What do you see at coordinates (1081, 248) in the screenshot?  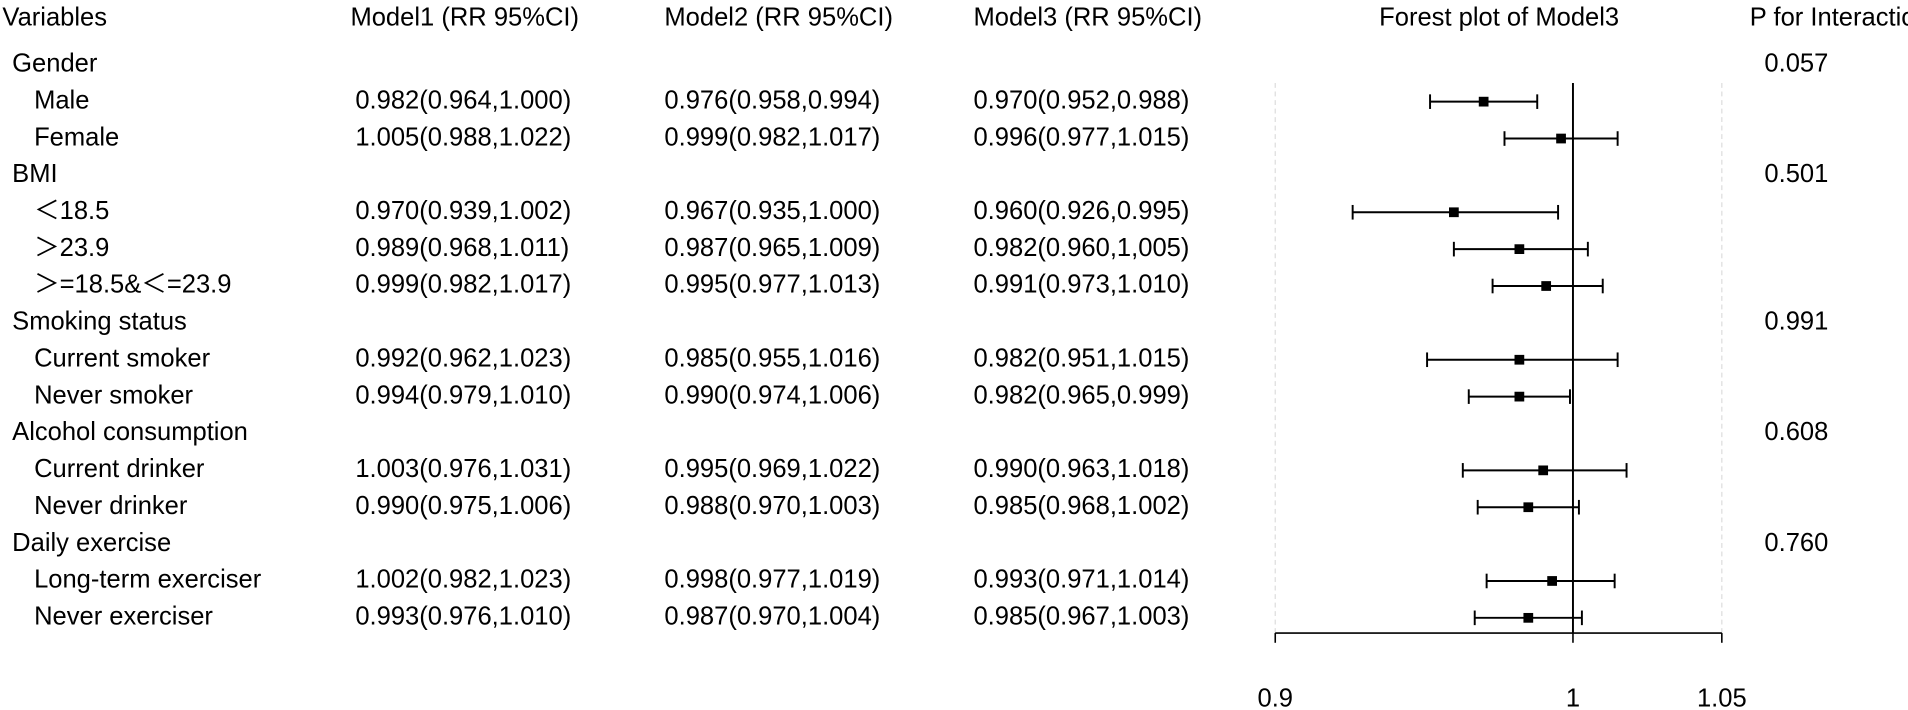 I see `model3-value: 0.982(0.960,1,005)` at bounding box center [1081, 248].